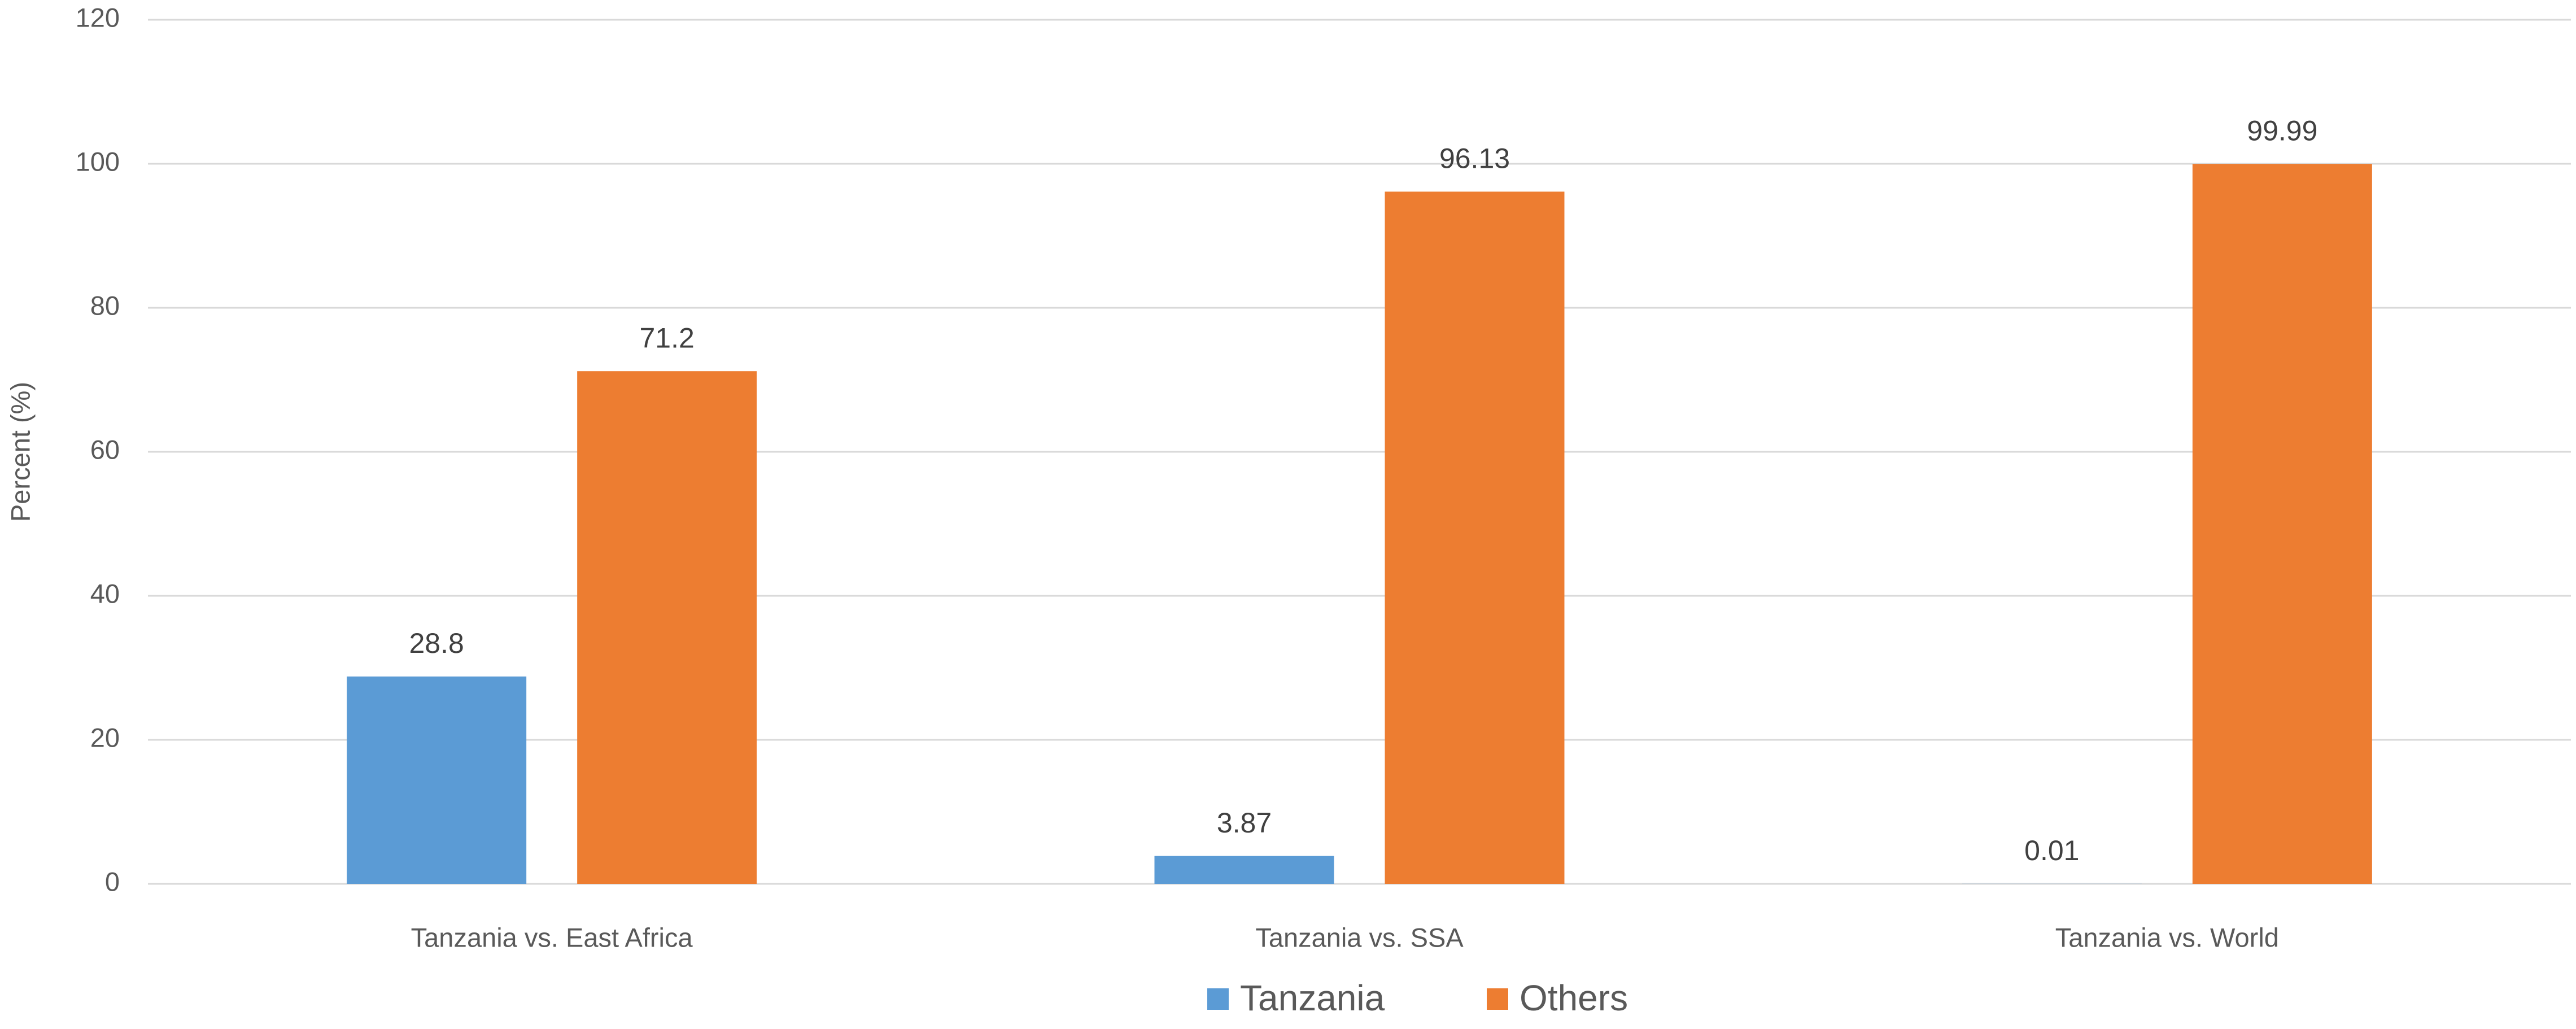 This screenshot has height=1029, width=2576. Describe the element at coordinates (1474, 159) in the screenshot. I see `value-label: 96.13` at that location.